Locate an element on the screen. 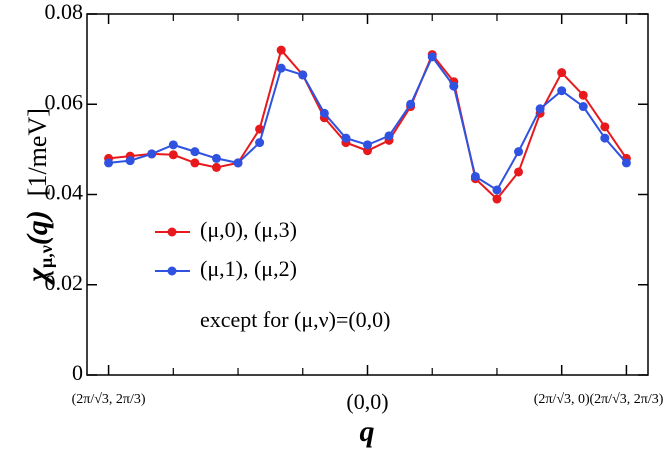 Image resolution: width=665 pixels, height=455 pixels. legend-label: (μ,0), (μ,3) is located at coordinates (248, 229).